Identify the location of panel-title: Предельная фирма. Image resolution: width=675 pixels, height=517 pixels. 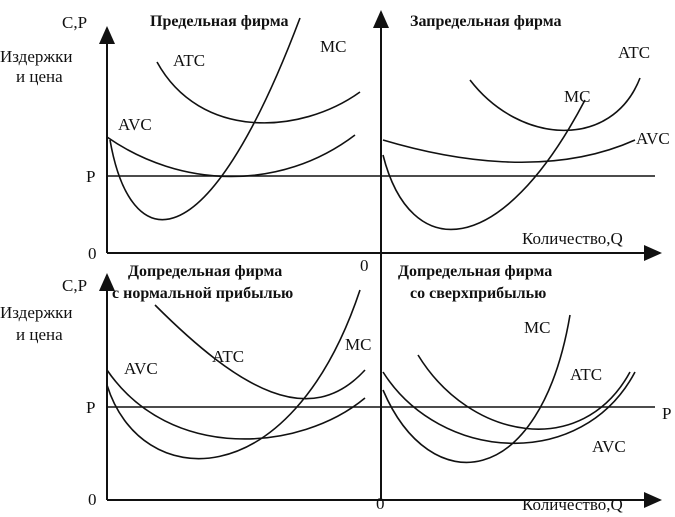
(219, 21).